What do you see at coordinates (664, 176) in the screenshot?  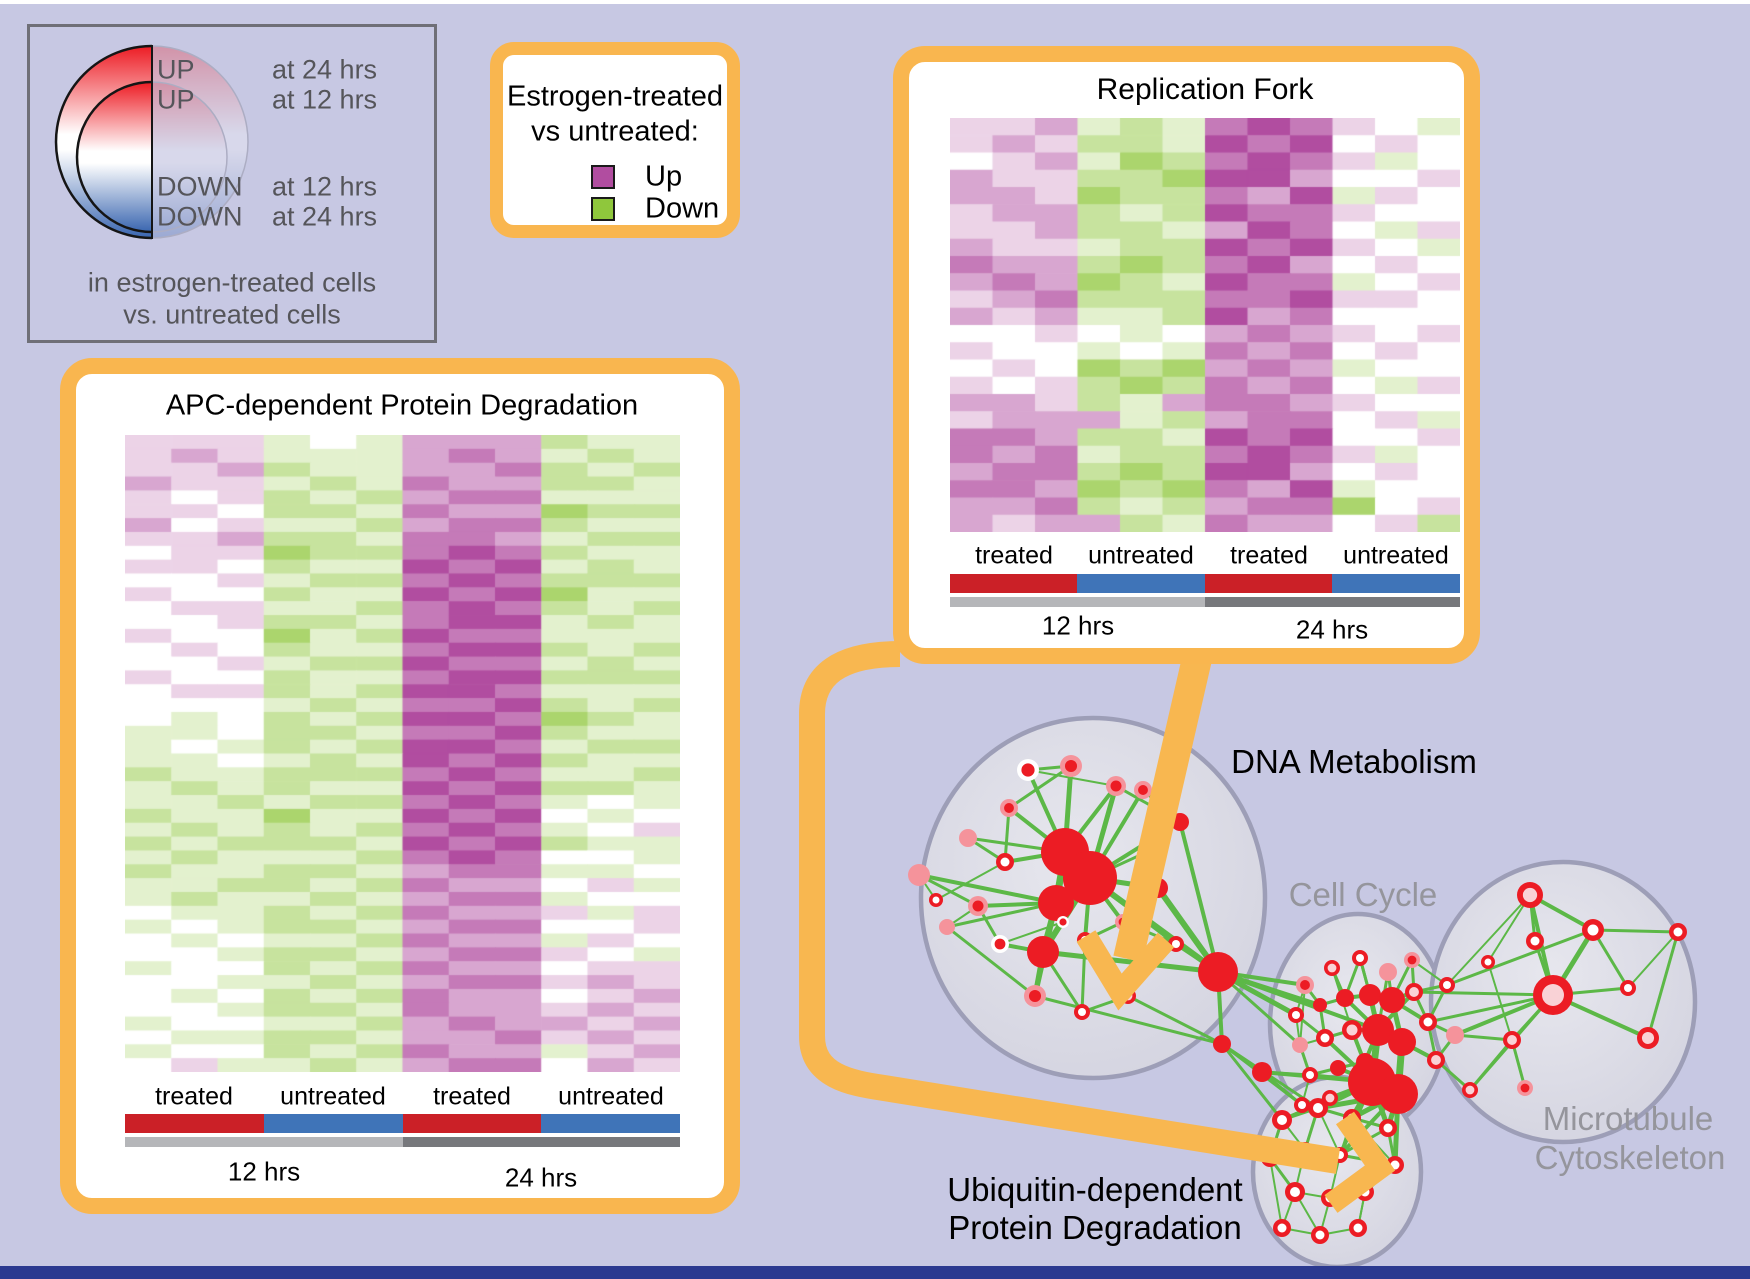 I see `up-label: Up` at bounding box center [664, 176].